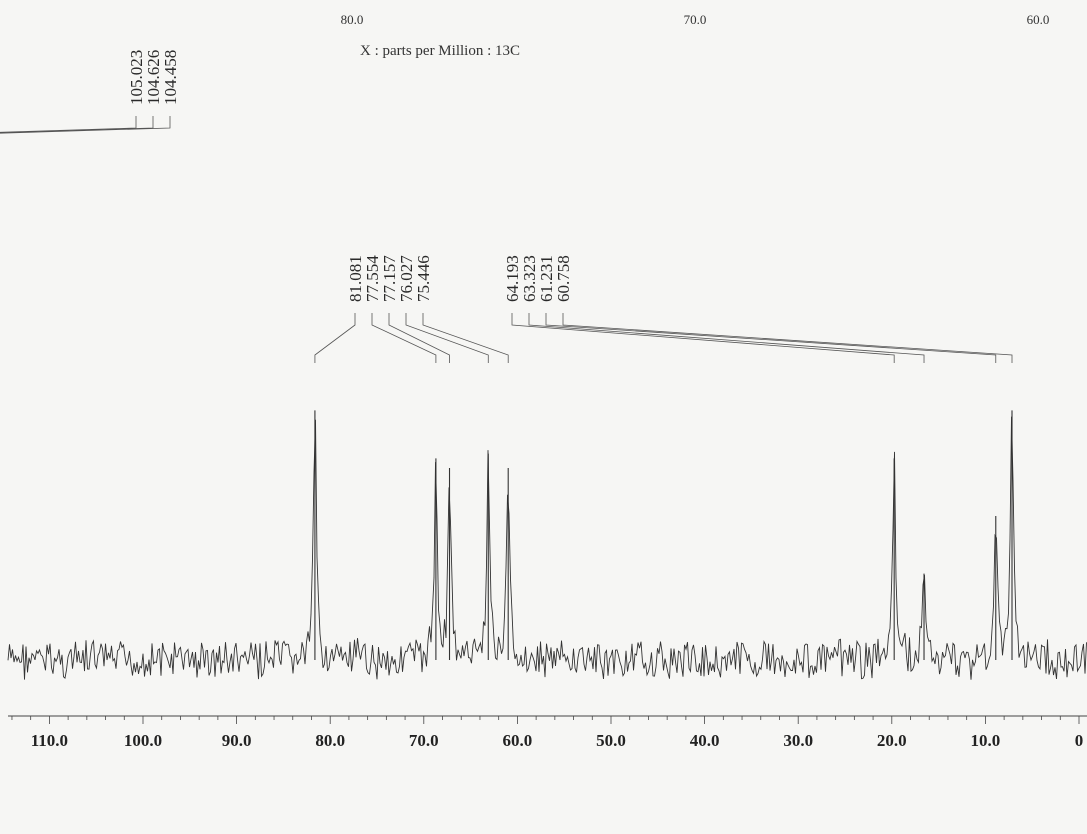 The width and height of the screenshot is (1087, 834). What do you see at coordinates (136, 77) in the screenshot?
I see `peak-label: 105.023` at bounding box center [136, 77].